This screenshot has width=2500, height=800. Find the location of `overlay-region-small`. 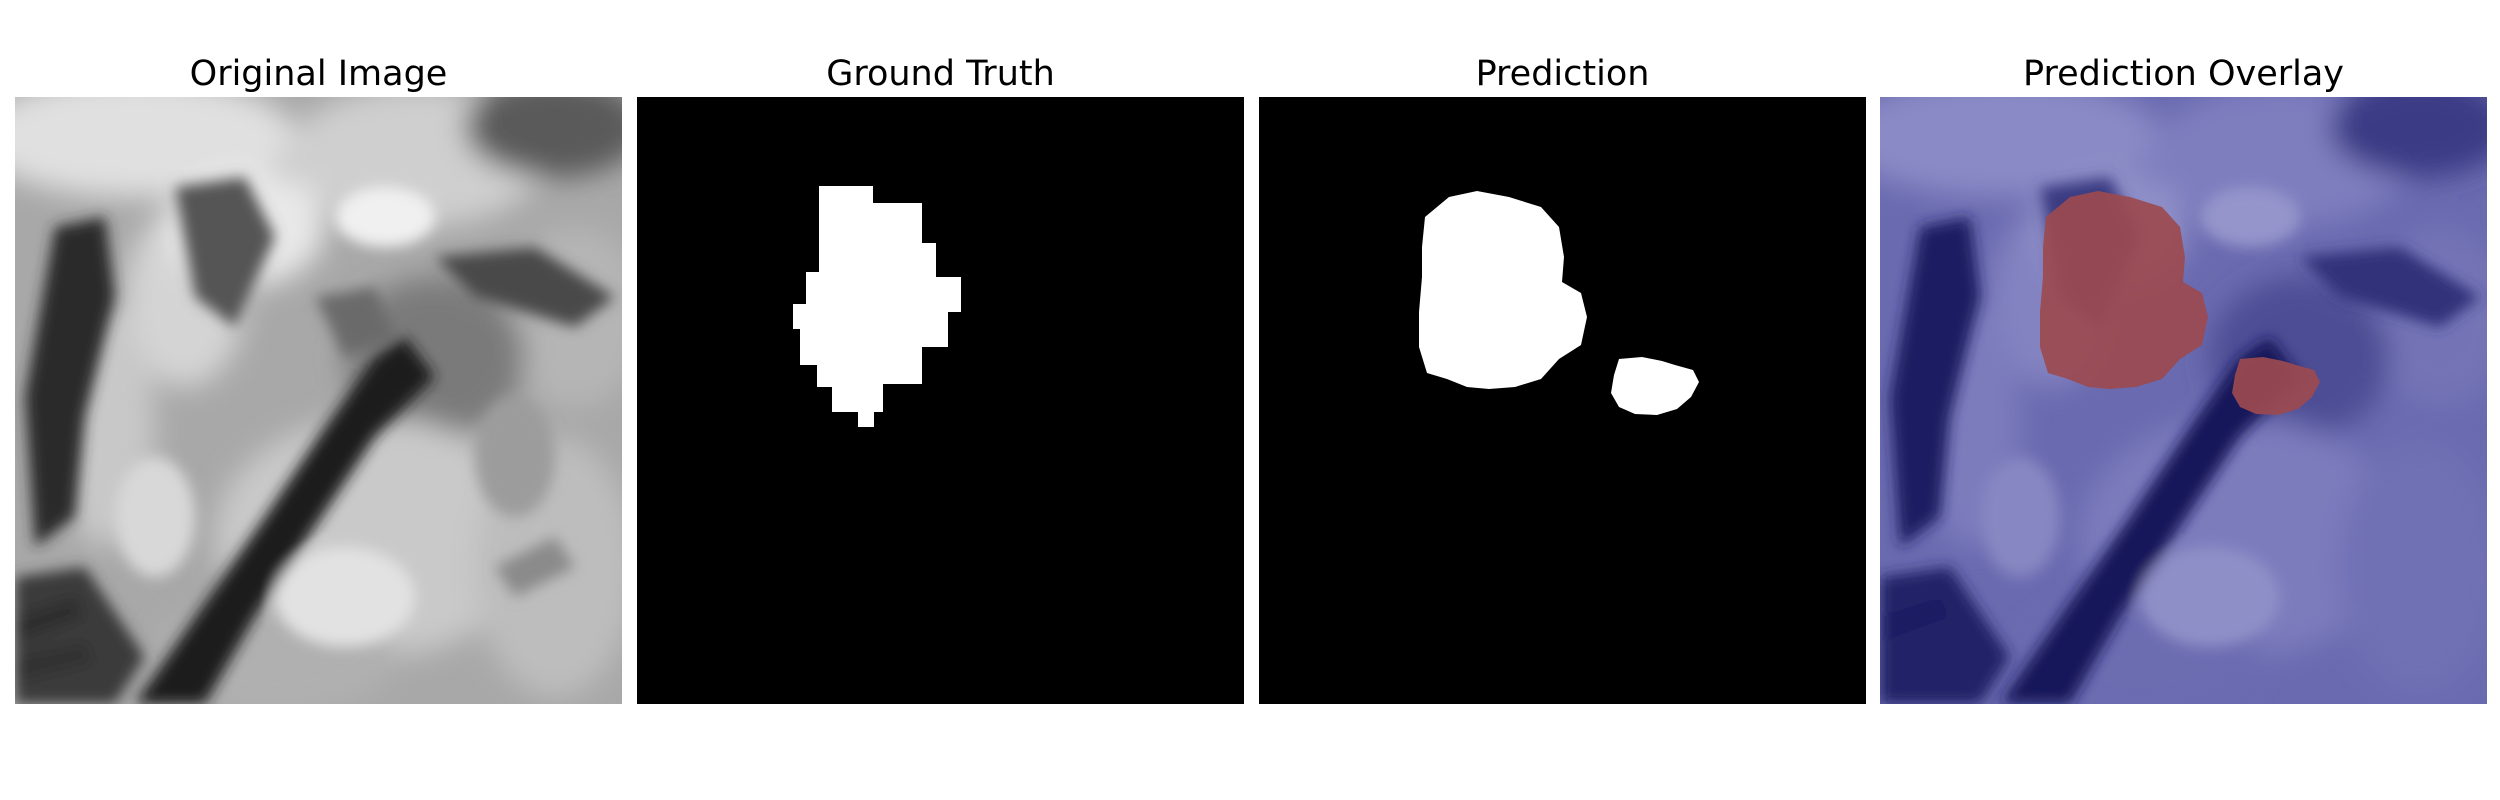

overlay-region-small is located at coordinates (2276, 386).